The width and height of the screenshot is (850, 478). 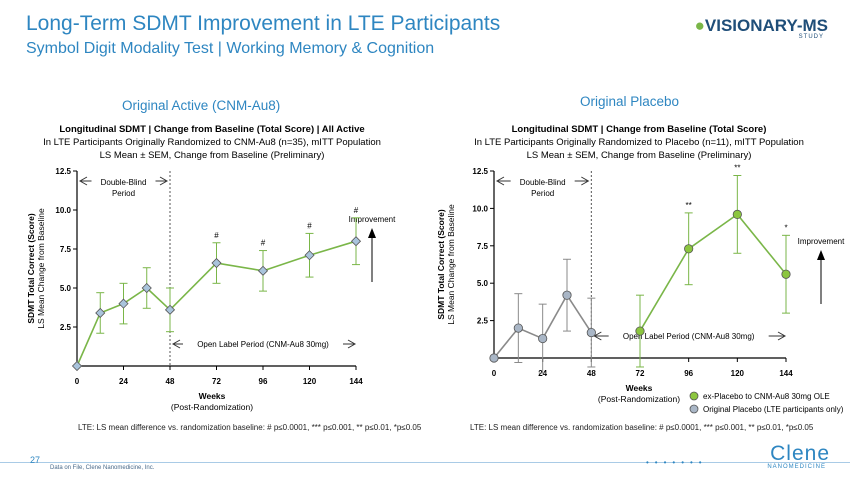 What do you see at coordinates (773, 409) in the screenshot?
I see `legend-entry: Original Placebo (LTE participants only)` at bounding box center [773, 409].